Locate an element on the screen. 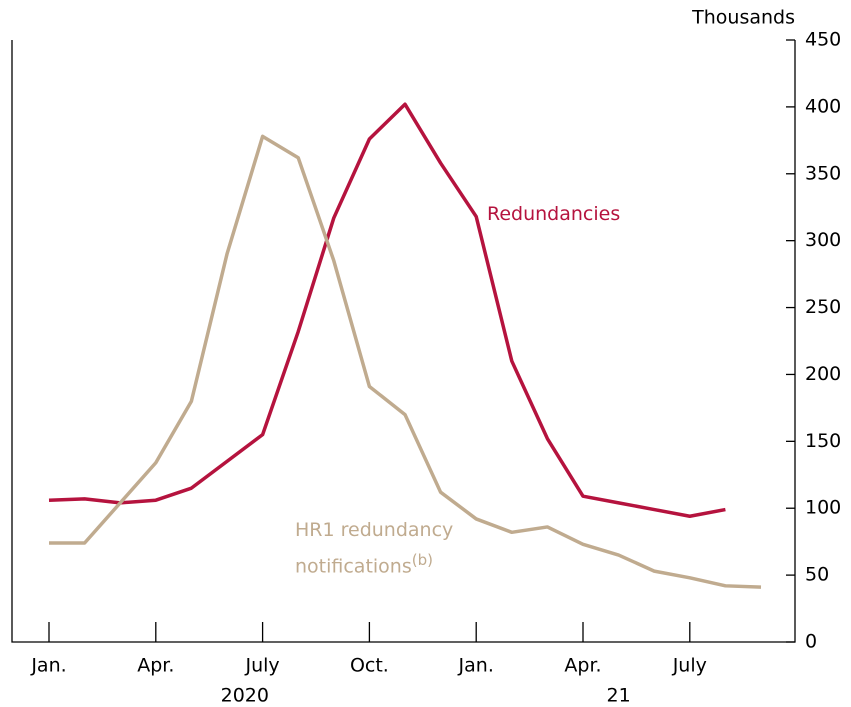  y-tick-label: 0 is located at coordinates (811, 642).